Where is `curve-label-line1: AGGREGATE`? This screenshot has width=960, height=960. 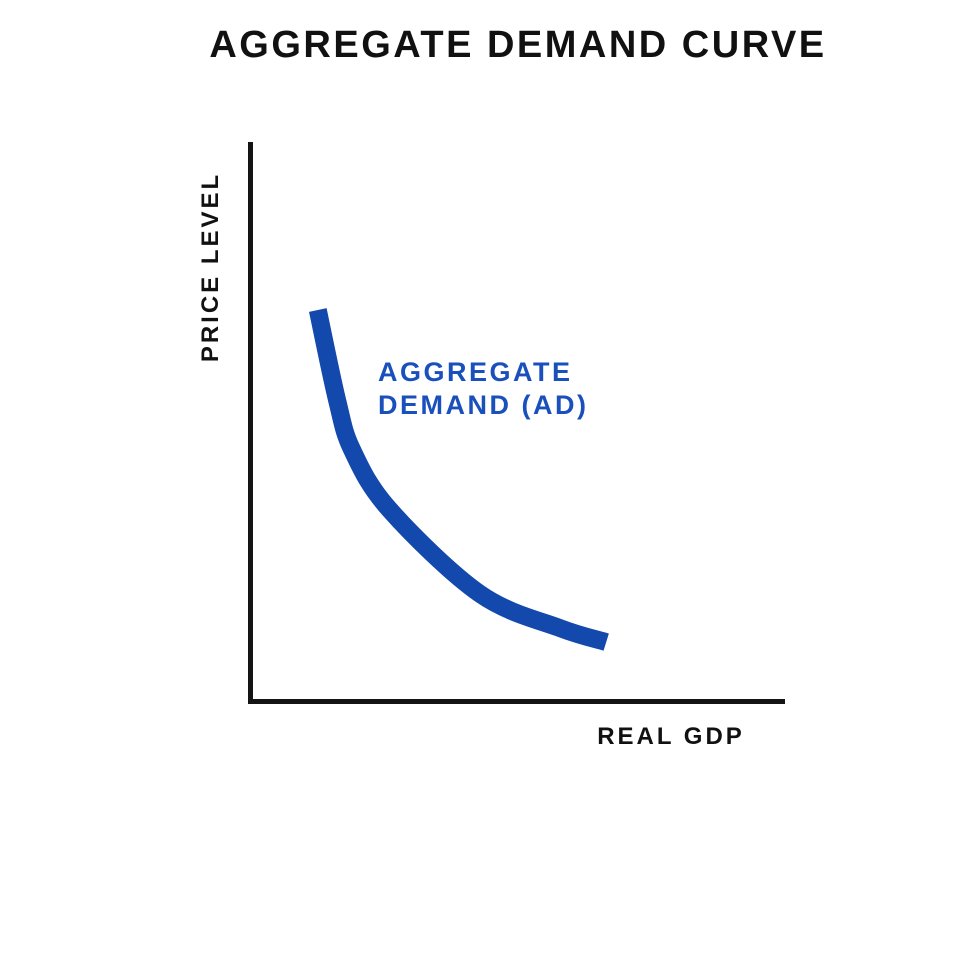 curve-label-line1: AGGREGATE is located at coordinates (475, 372).